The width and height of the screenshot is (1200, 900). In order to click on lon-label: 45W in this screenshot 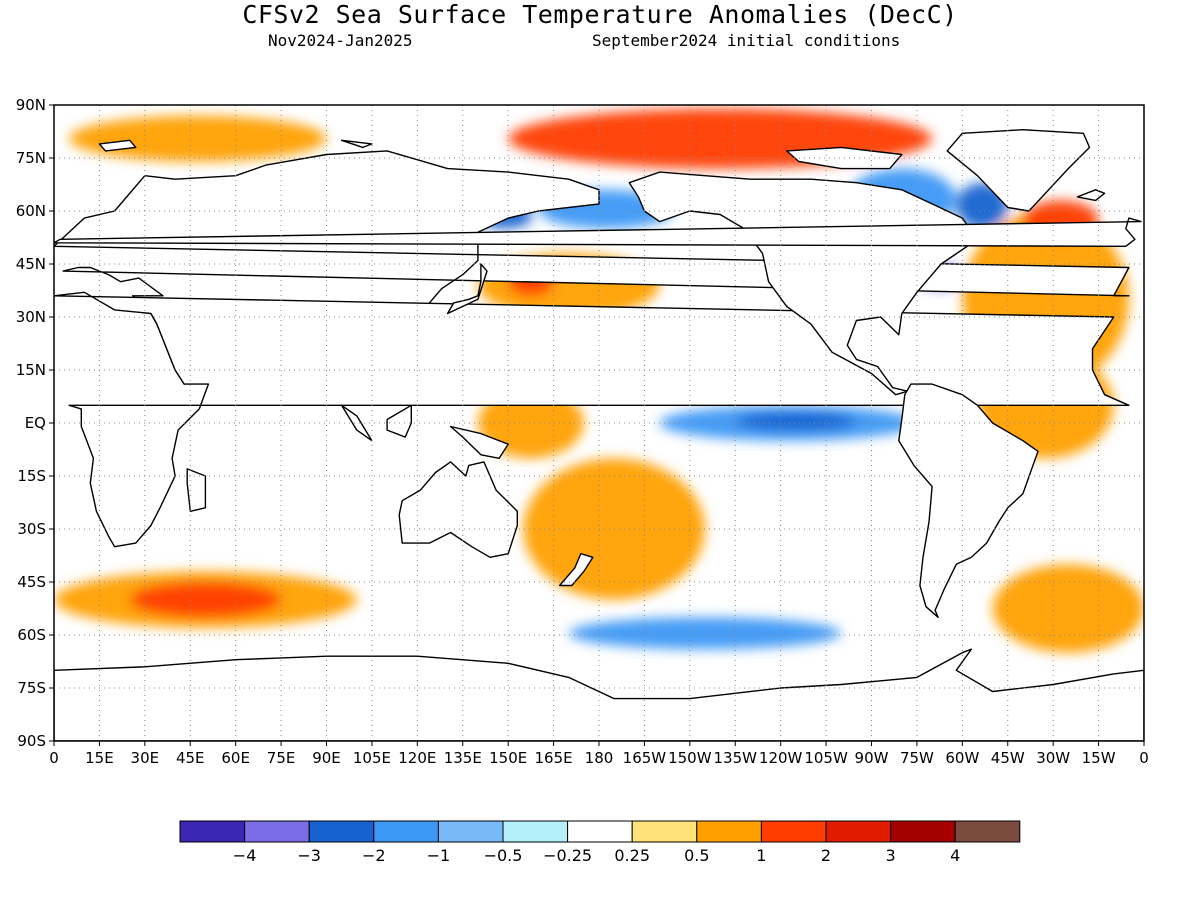, I will do `click(1008, 758)`.